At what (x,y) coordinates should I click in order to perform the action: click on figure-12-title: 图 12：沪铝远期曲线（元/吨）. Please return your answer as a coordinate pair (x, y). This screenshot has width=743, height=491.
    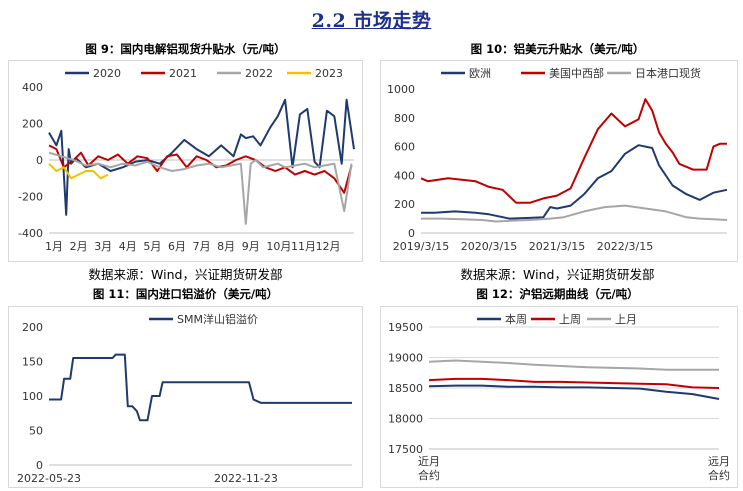
    Looking at the image, I should click on (557, 294).